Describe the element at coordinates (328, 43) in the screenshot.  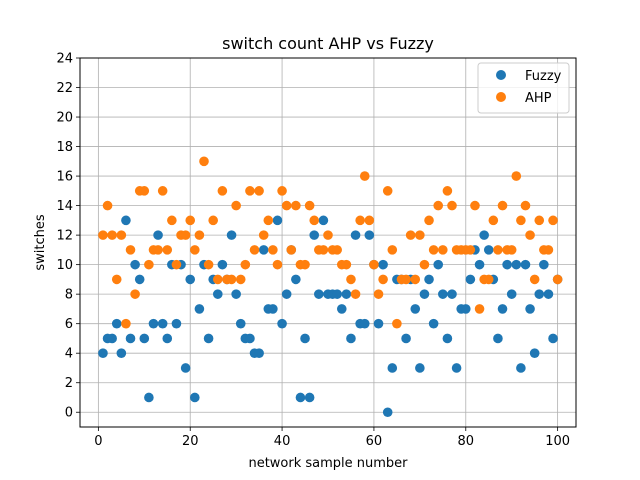
I see `chart-title: switch count AHP vs Fuzzy` at that location.